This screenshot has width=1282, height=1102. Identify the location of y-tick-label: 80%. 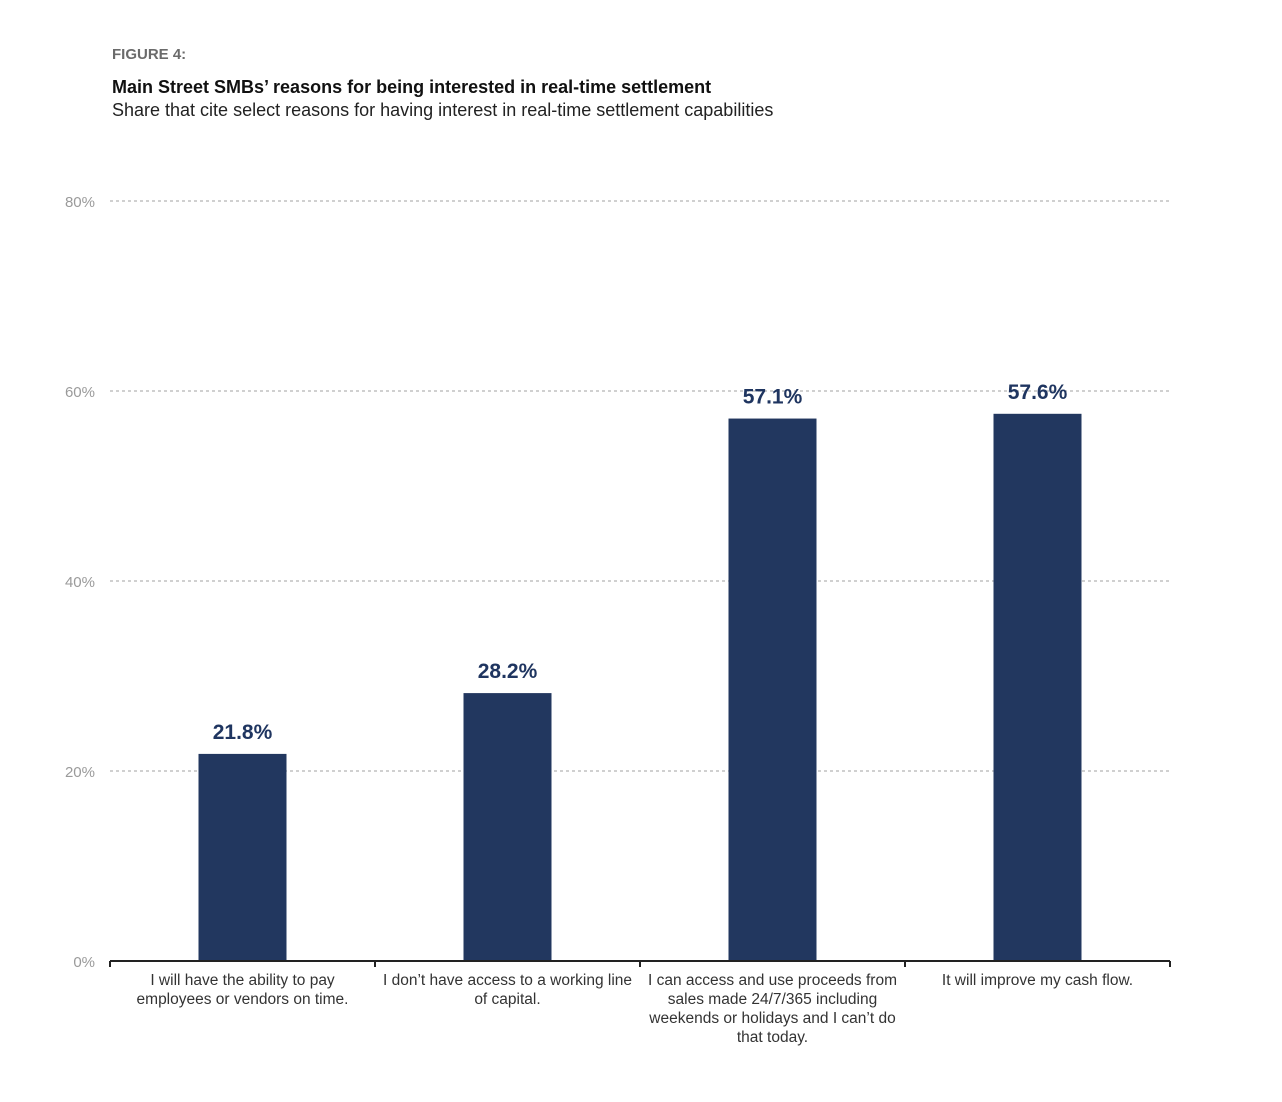
(80, 202).